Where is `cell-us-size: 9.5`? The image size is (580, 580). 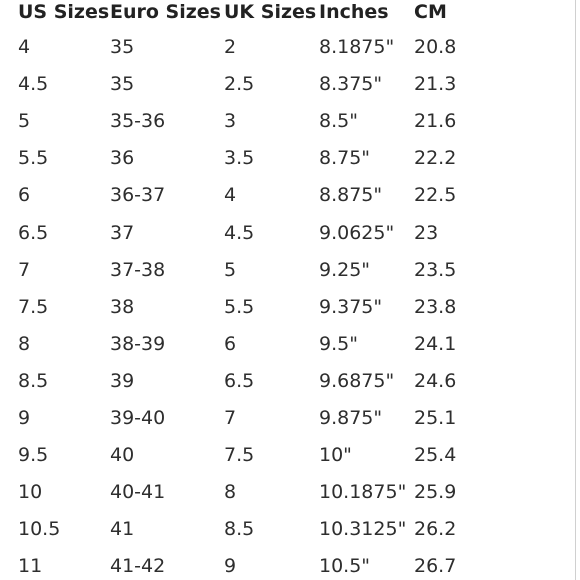
cell-us-size: 9.5 is located at coordinates (33, 455).